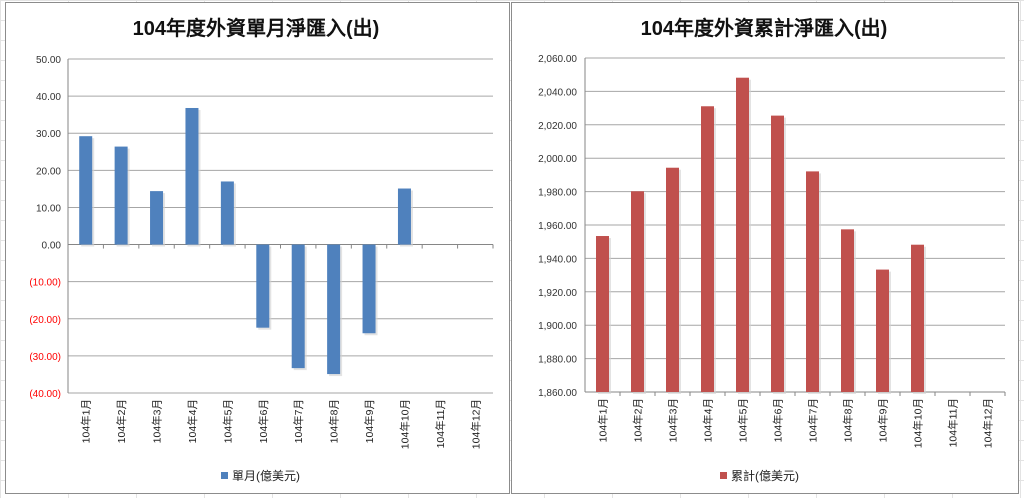 The height and width of the screenshot is (498, 1024). Describe the element at coordinates (45, 394) in the screenshot. I see `y-tick-label: (40.00)` at that location.